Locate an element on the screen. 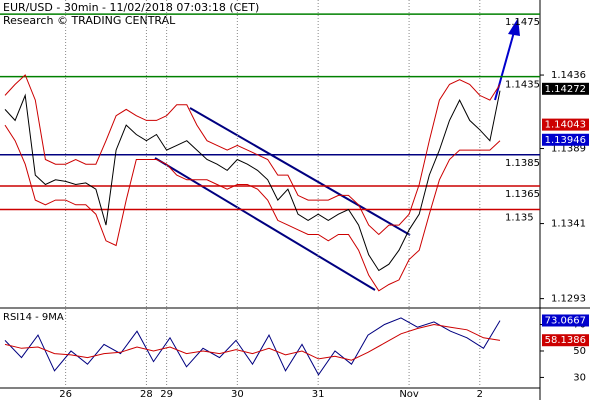 The image size is (590, 400). y-tick-label: 1.1341 is located at coordinates (568, 224).